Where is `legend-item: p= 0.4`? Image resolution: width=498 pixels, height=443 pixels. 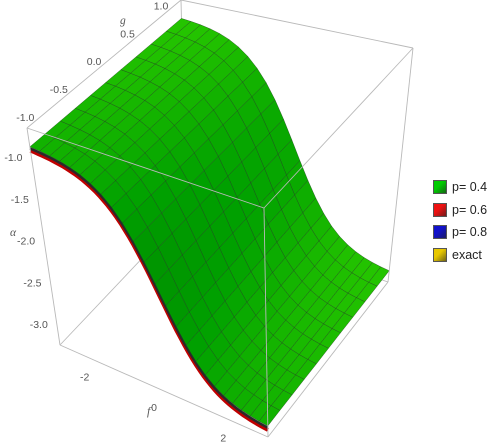 legend-item: p= 0.4 is located at coordinates (460, 187).